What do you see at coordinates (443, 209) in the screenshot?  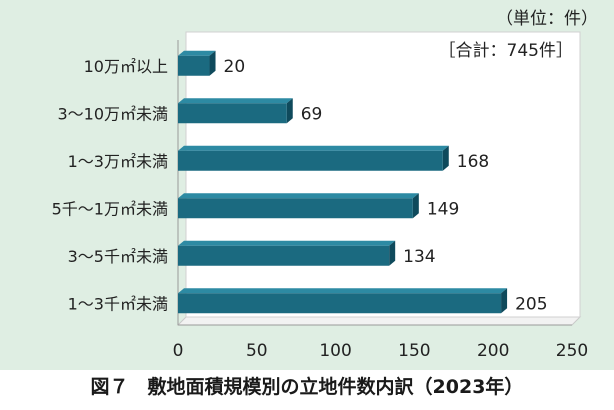 I see `bar-value-label: 149` at bounding box center [443, 209].